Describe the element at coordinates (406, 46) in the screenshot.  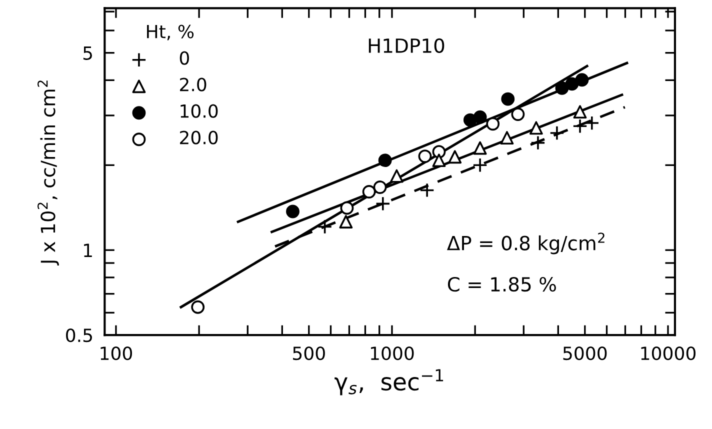
I see `annotation: H1DP10` at that location.